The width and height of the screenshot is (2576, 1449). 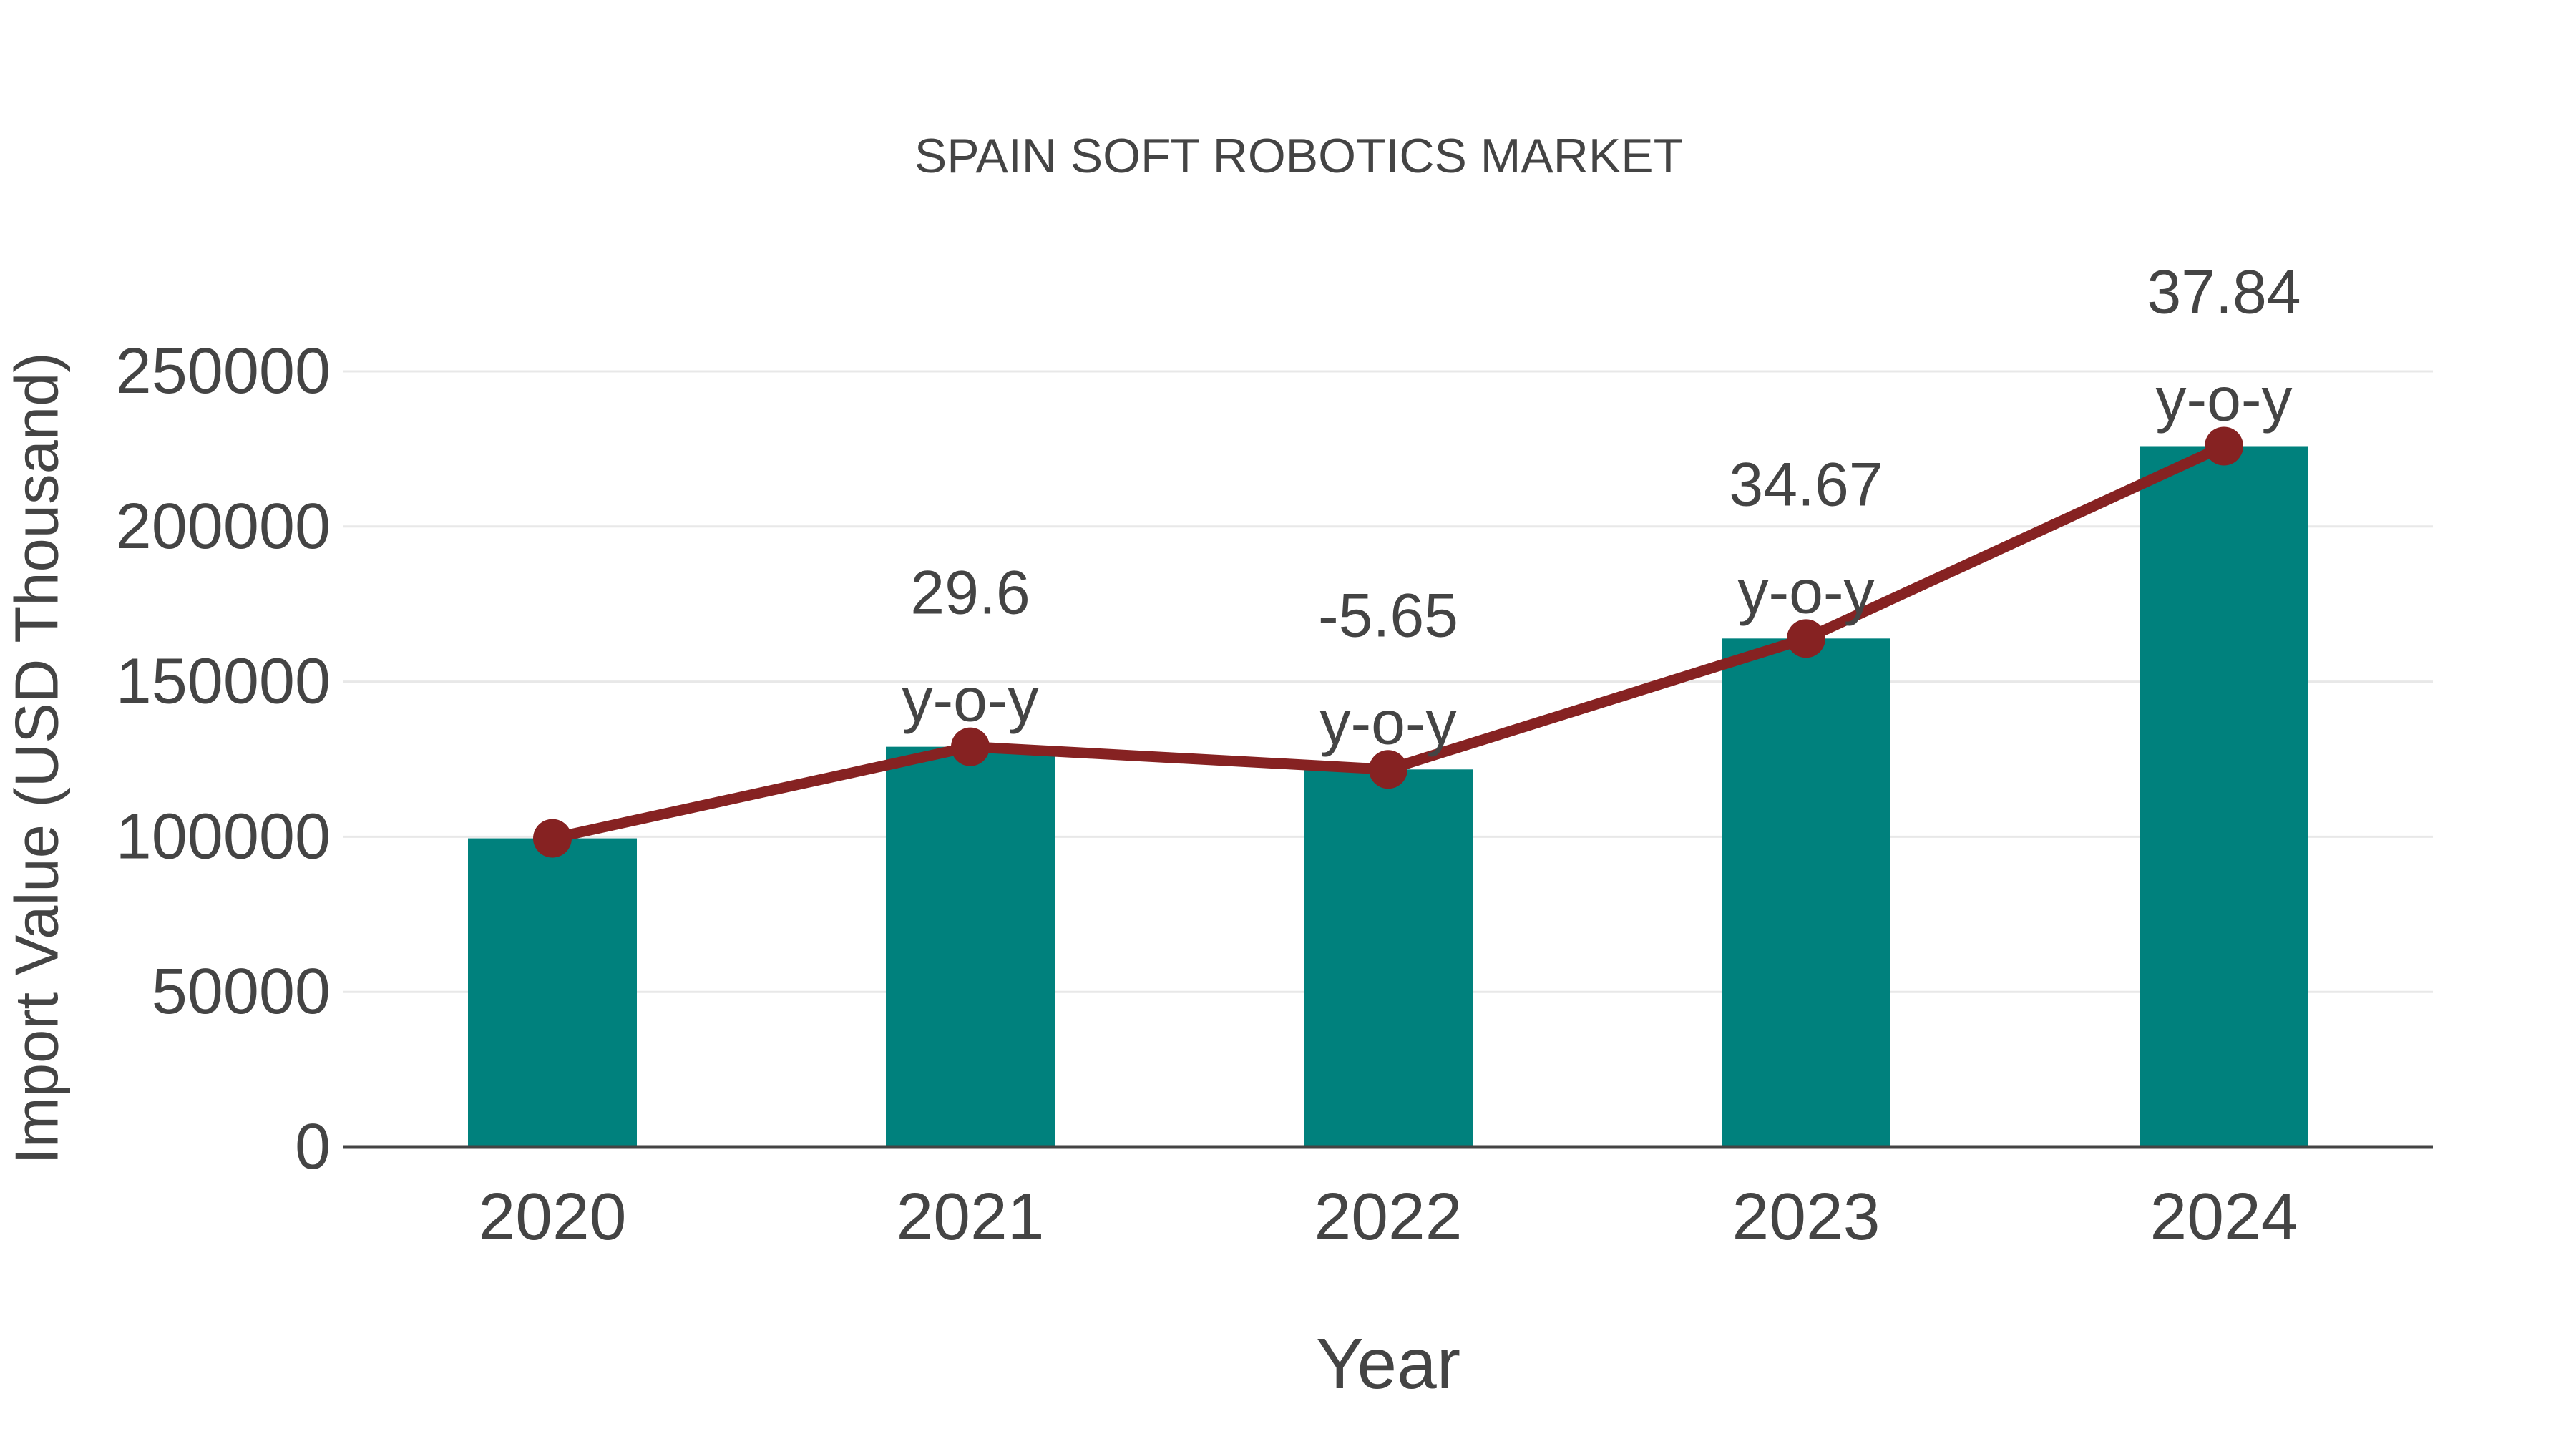 I want to click on bar-2024, so click(x=2224, y=796).